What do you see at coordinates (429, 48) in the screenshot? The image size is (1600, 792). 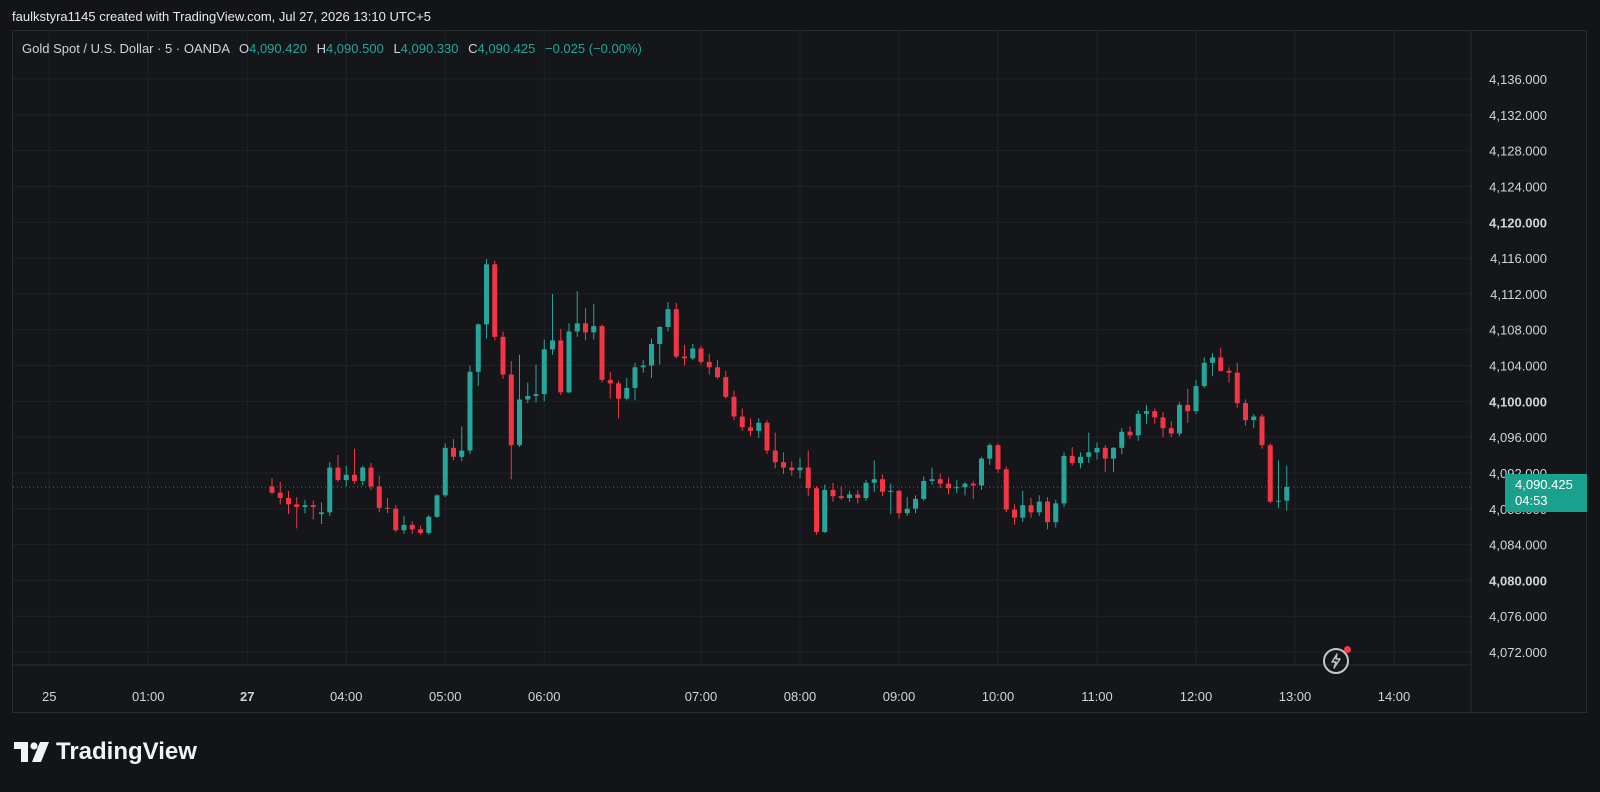 I see `low-value: 4,090.330` at bounding box center [429, 48].